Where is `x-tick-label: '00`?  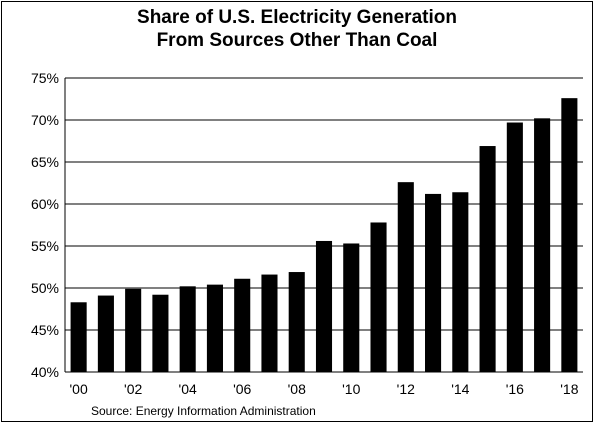
x-tick-label: '00 is located at coordinates (79, 389).